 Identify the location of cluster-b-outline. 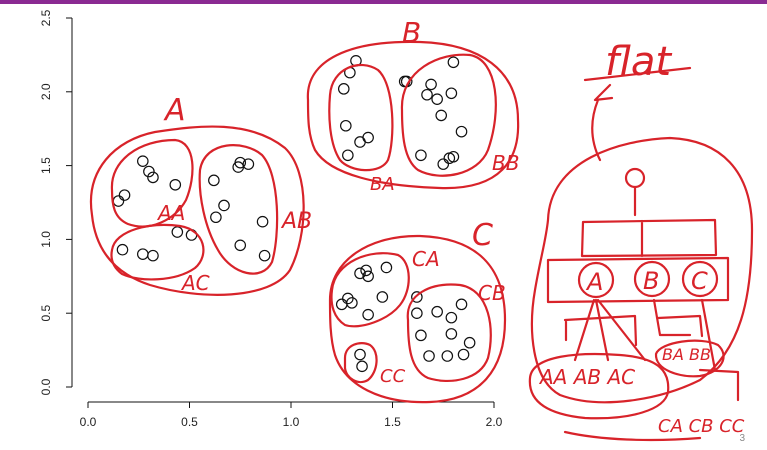
(413, 115).